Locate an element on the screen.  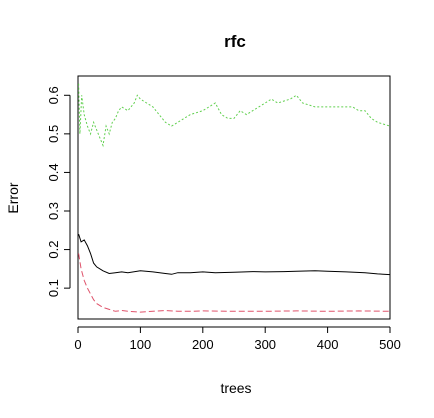
x-tick-label: 0 is located at coordinates (77, 344).